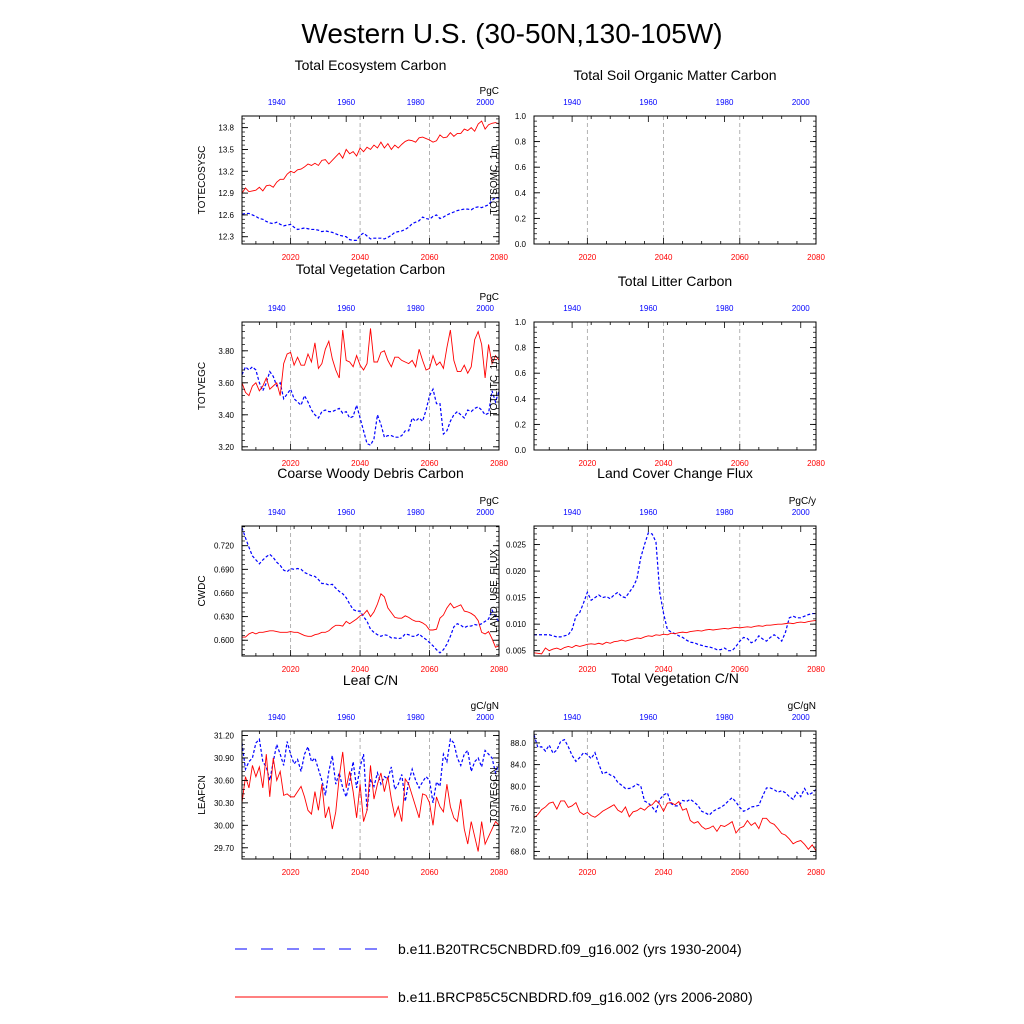 The image size is (1024, 1024). Describe the element at coordinates (516, 598) in the screenshot. I see `y-tick-label: 0.015` at that location.